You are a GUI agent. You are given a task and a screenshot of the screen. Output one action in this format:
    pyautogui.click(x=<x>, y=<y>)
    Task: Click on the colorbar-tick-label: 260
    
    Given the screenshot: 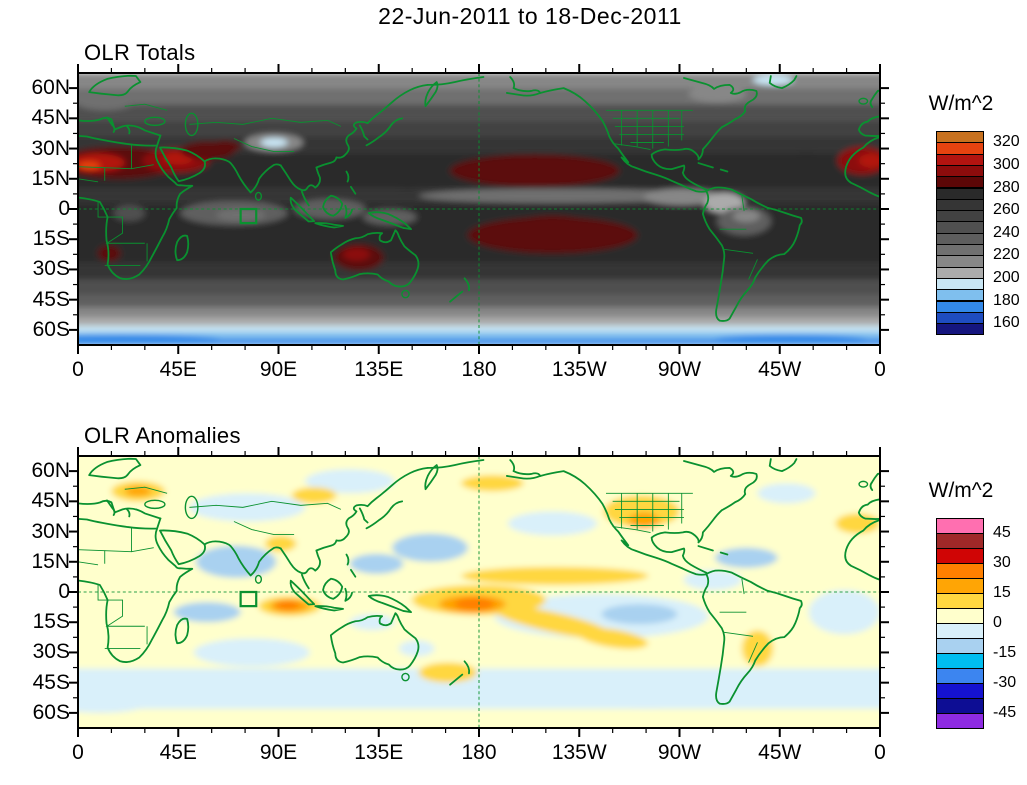 What is the action you would take?
    pyautogui.click(x=1006, y=210)
    